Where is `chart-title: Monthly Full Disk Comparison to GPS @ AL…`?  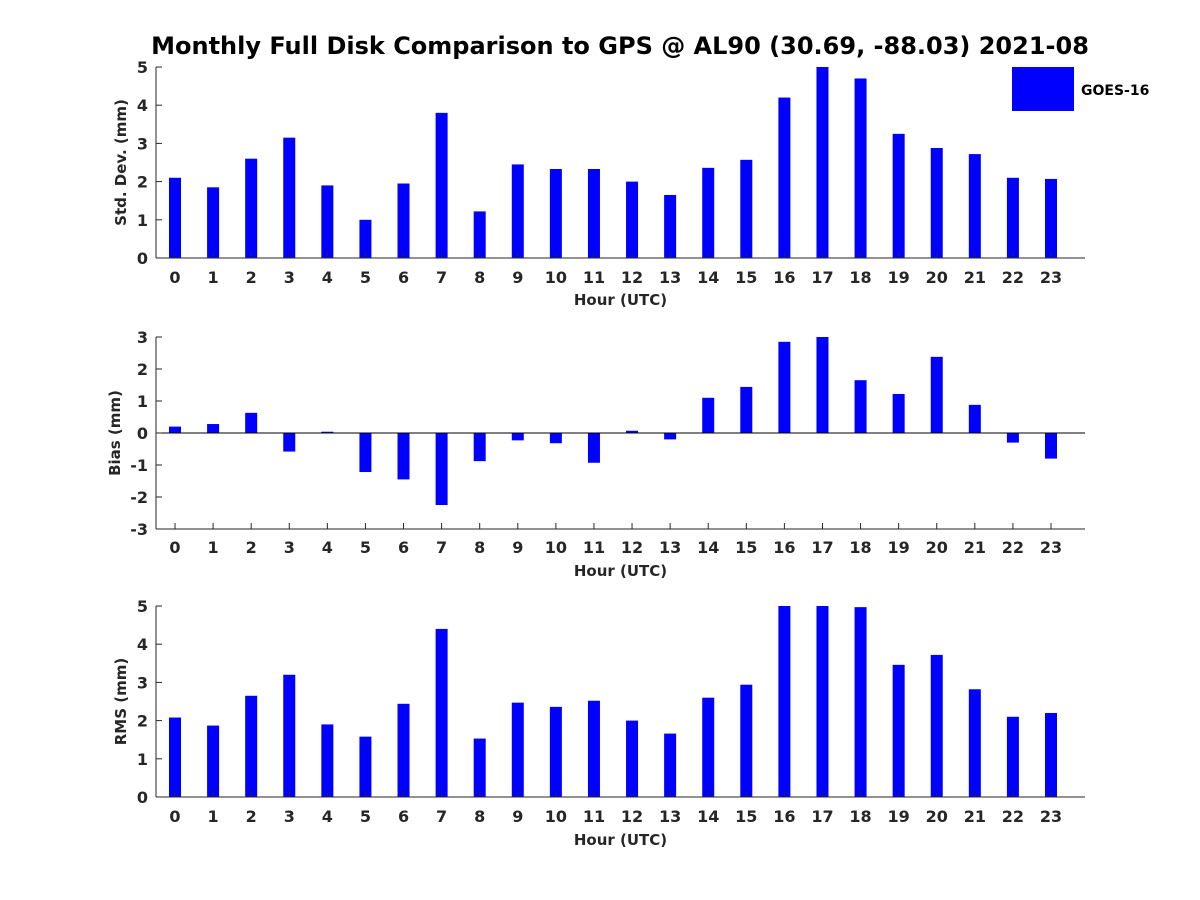
chart-title: Monthly Full Disk Comparison to GPS @ AL… is located at coordinates (620, 46).